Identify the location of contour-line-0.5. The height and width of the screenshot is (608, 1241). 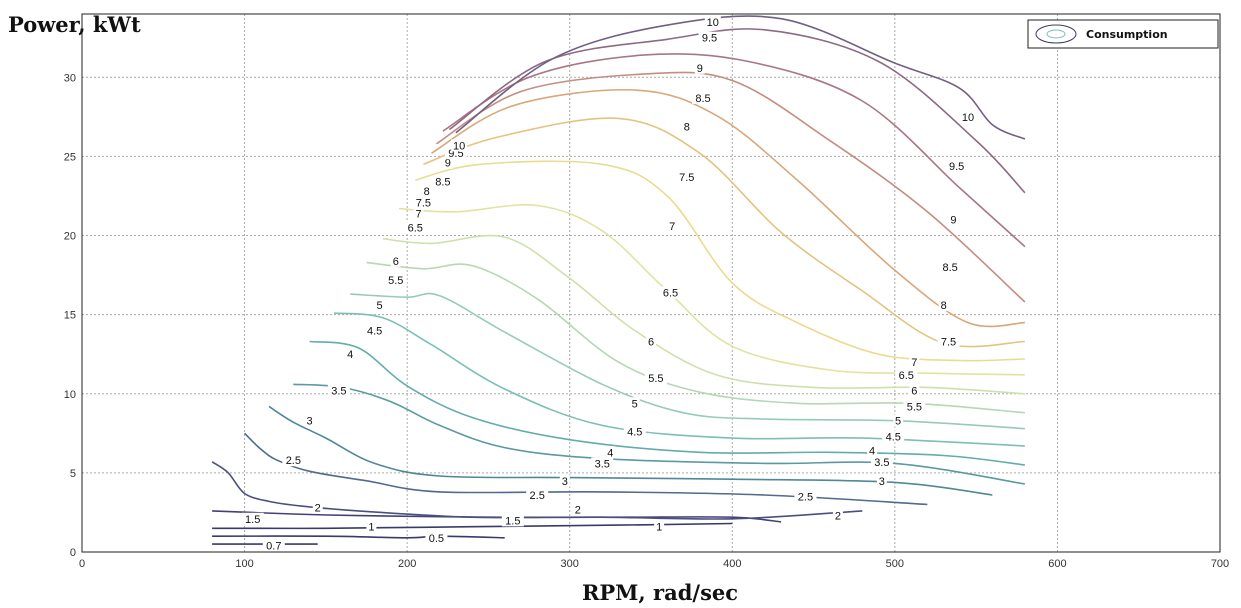
(358, 537).